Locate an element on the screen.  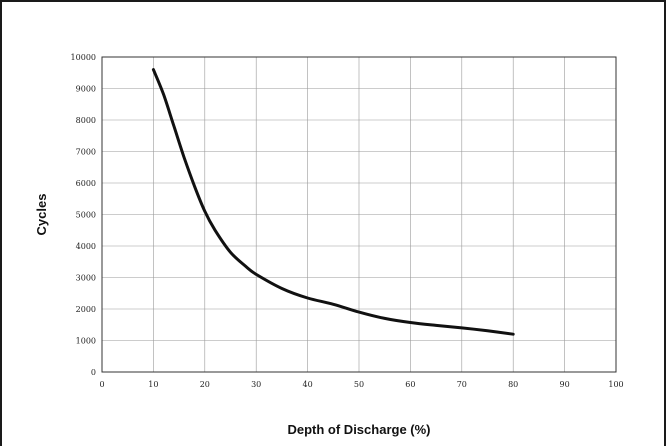
x-tick-label: 20 is located at coordinates (205, 384).